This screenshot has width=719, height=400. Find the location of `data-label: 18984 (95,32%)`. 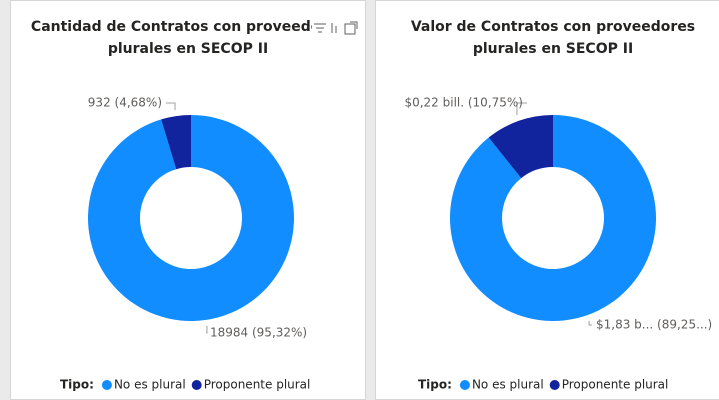

data-label: 18984 (95,32%) is located at coordinates (258, 333).